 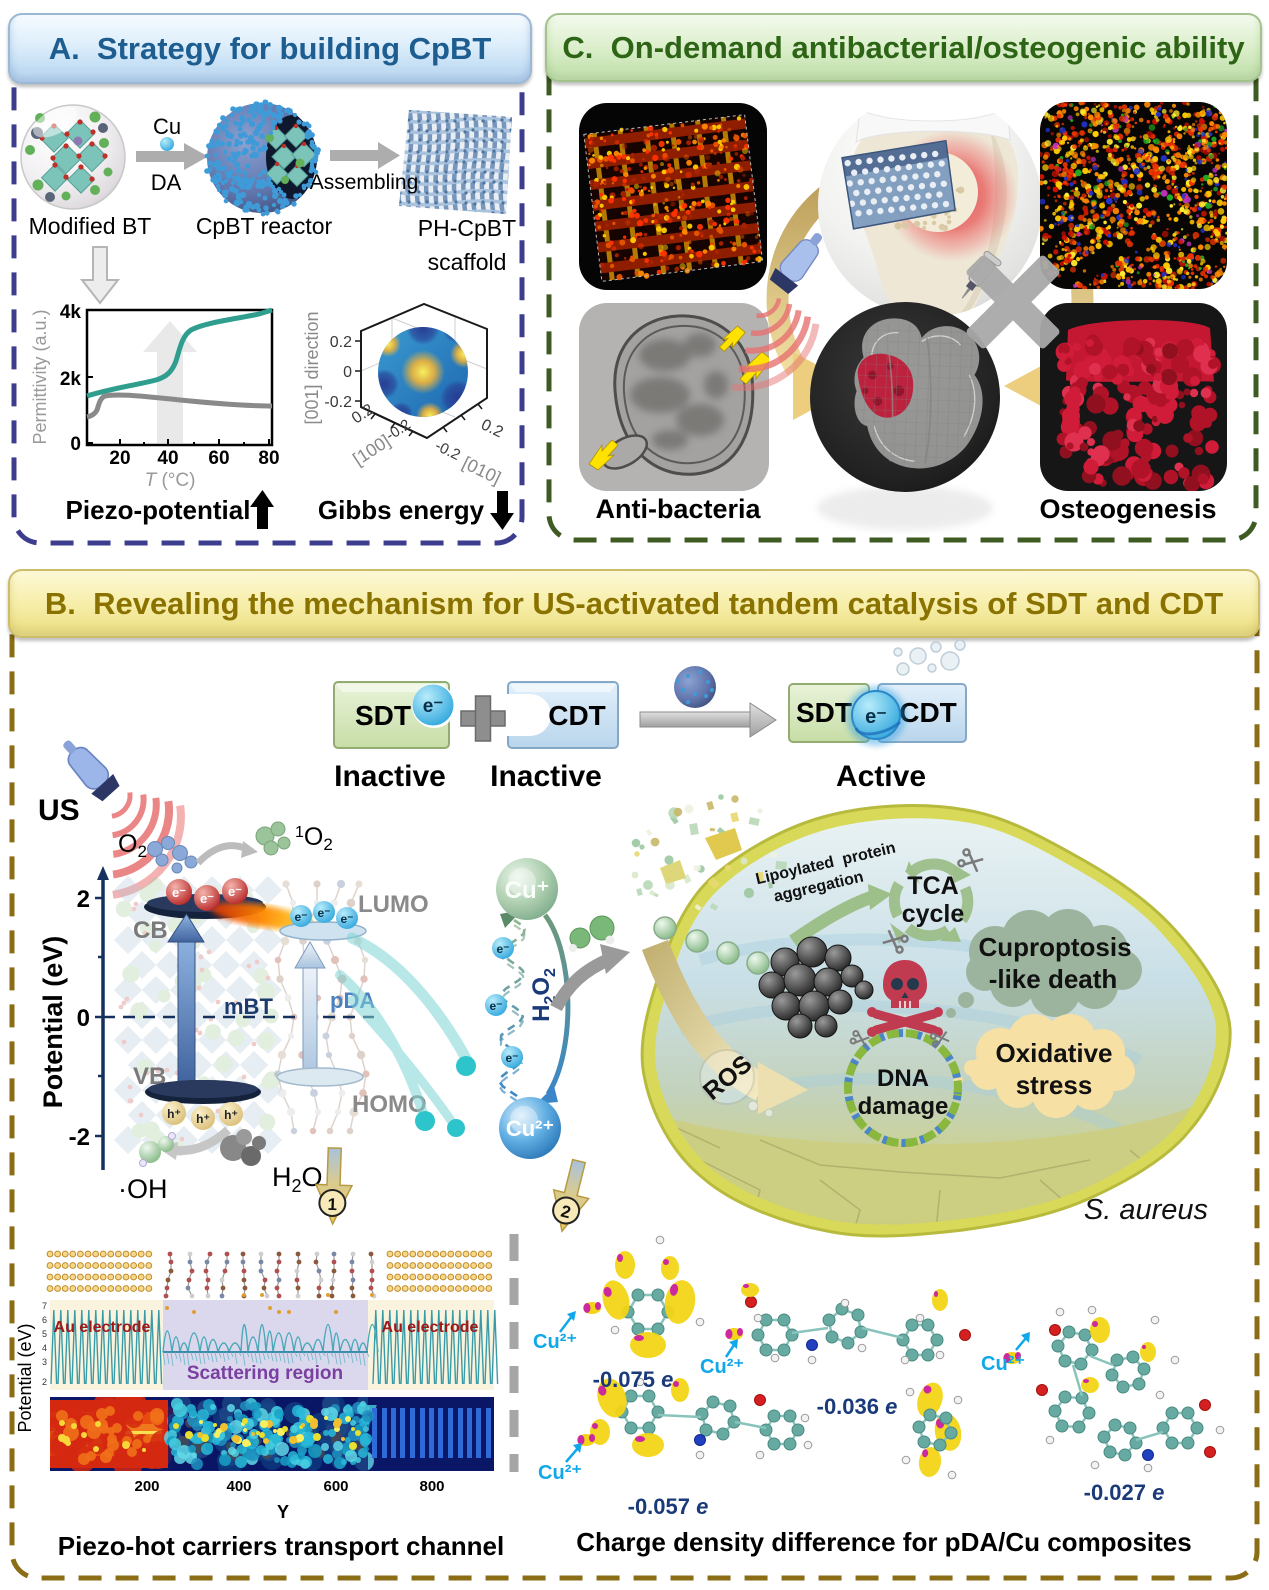 I want to click on svg-text: H2O2, so click(x=543, y=995).